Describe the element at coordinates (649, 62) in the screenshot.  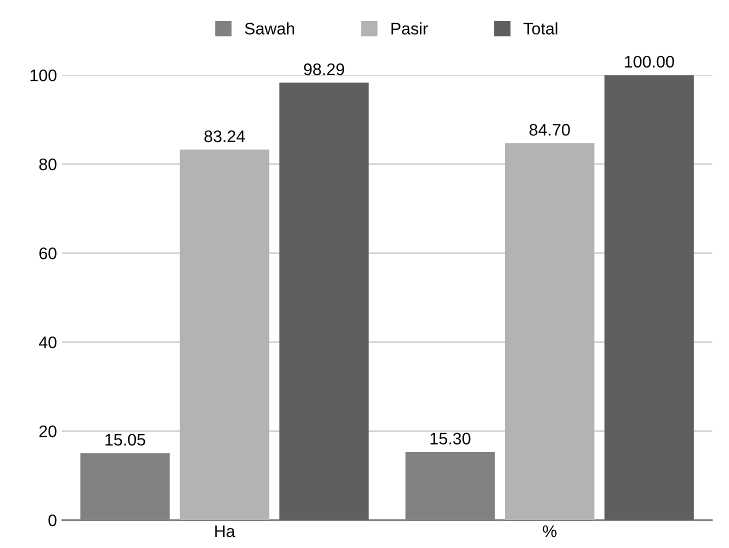
I see `data-label: 100.00` at that location.